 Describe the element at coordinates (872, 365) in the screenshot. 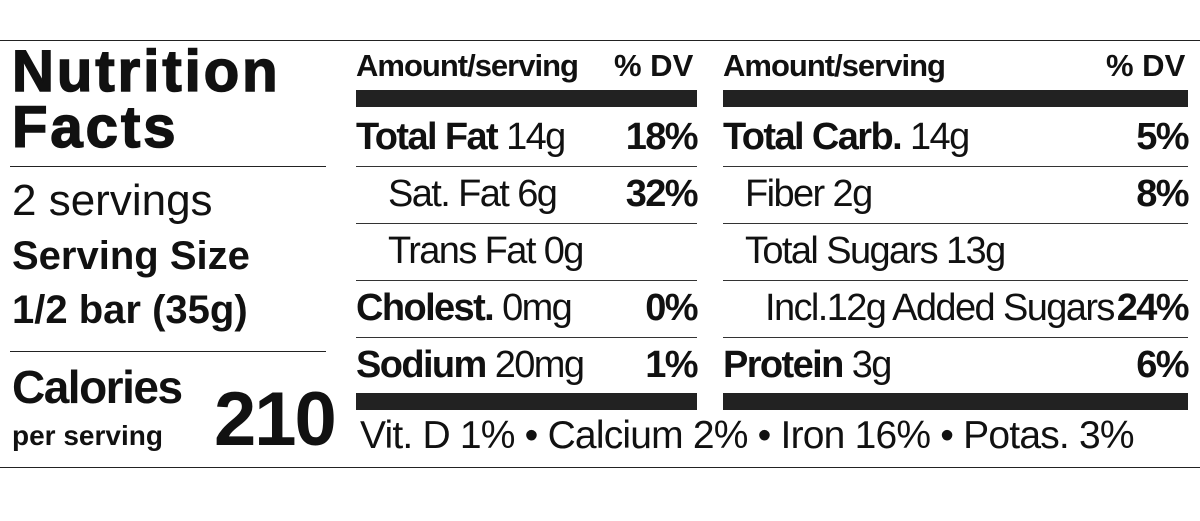

I see `nutrient-amount: 3g` at that location.